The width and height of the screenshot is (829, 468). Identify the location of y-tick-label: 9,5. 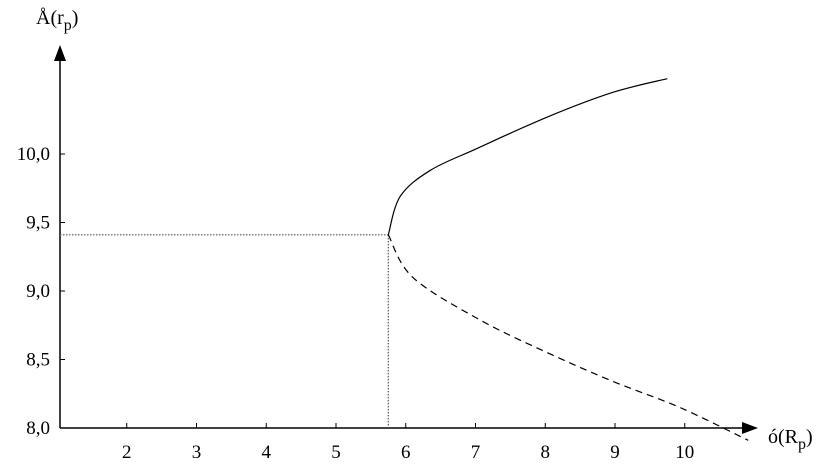
(38, 223).